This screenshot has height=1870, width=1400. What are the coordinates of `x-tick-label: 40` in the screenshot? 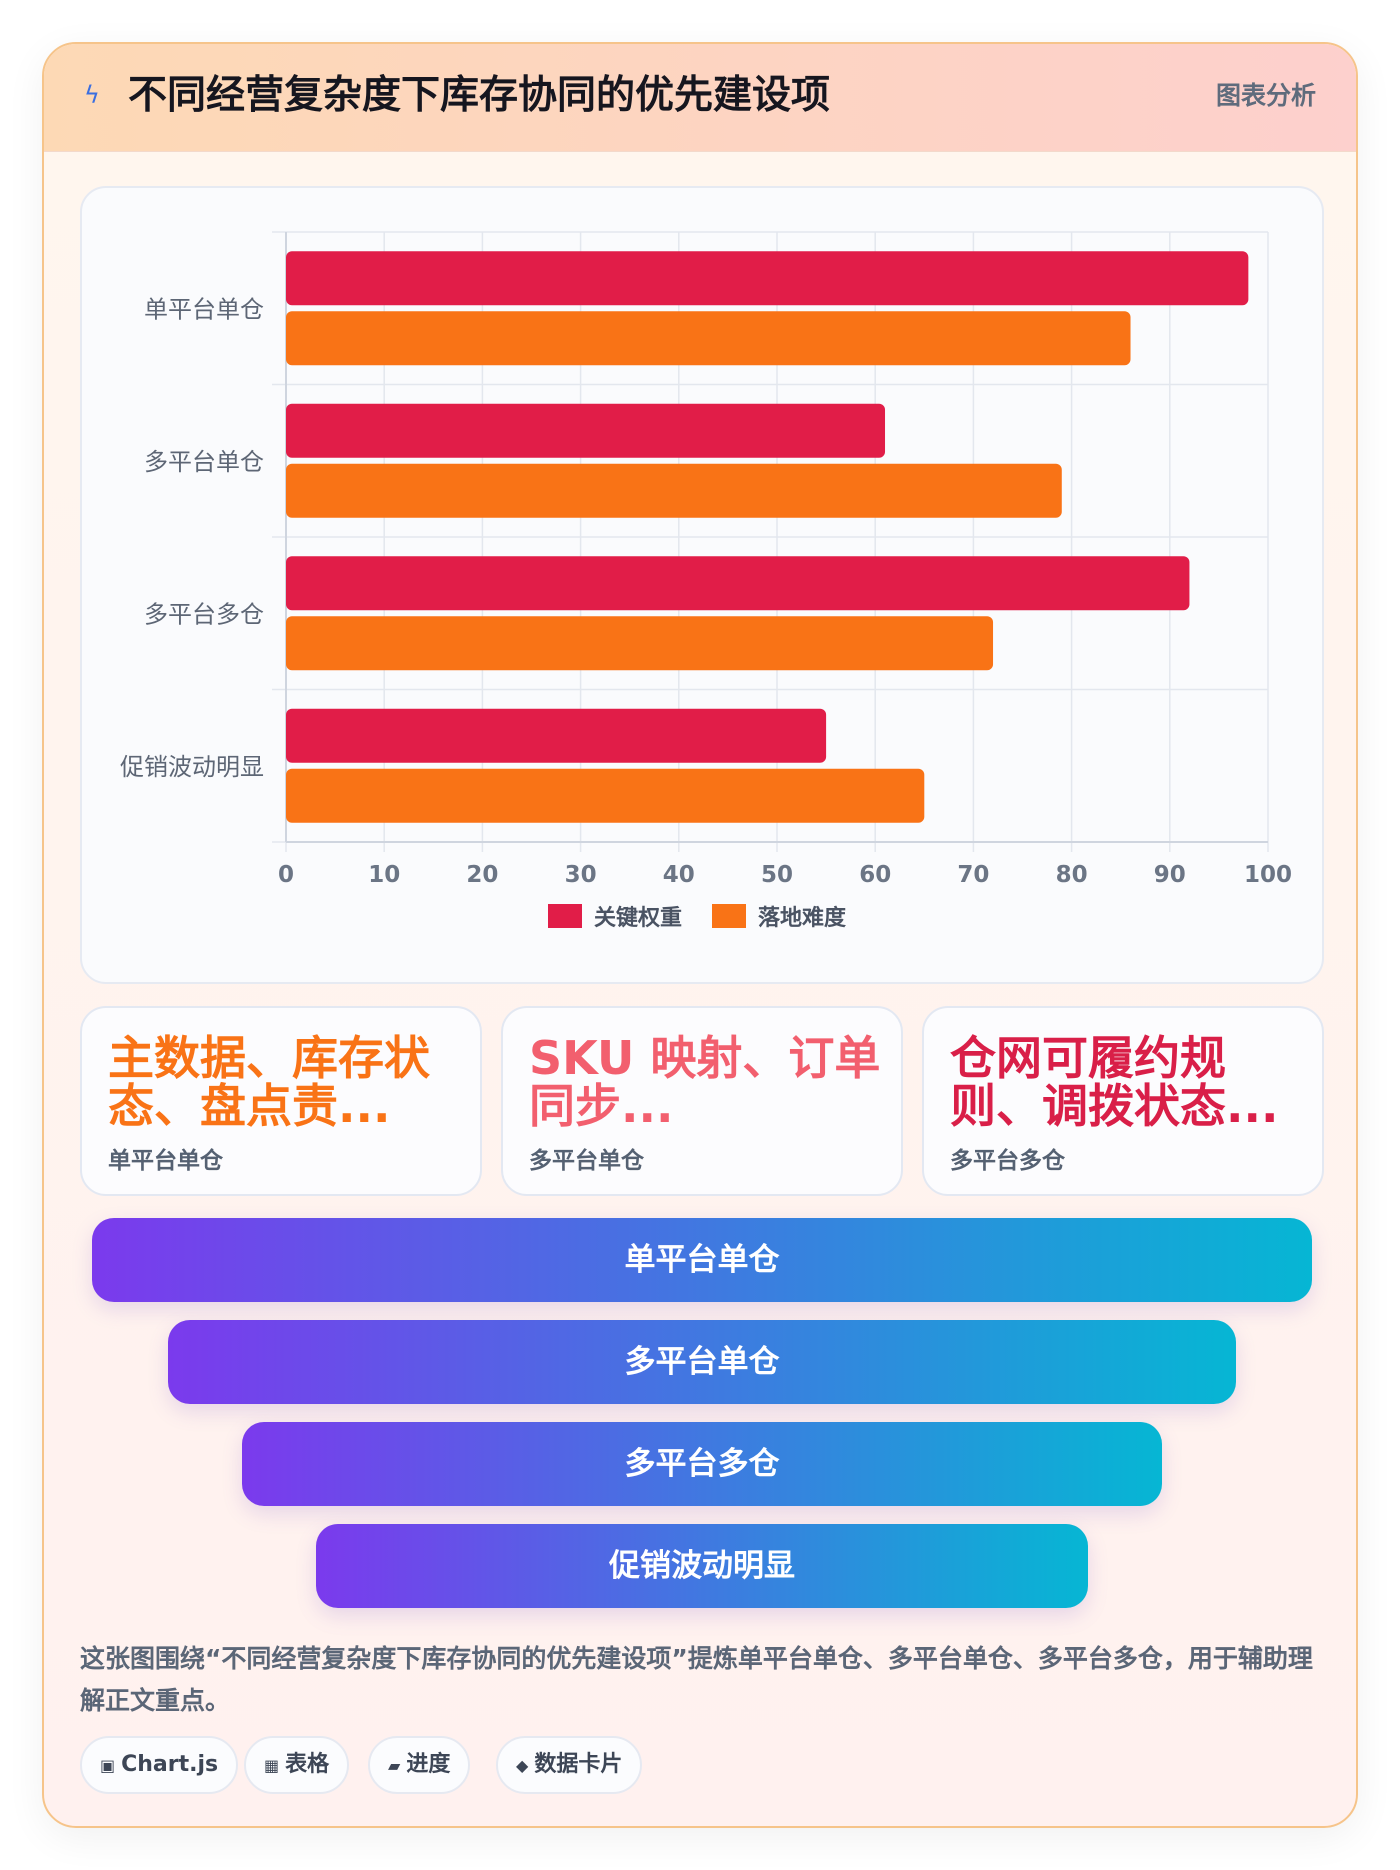 It's located at (679, 875).